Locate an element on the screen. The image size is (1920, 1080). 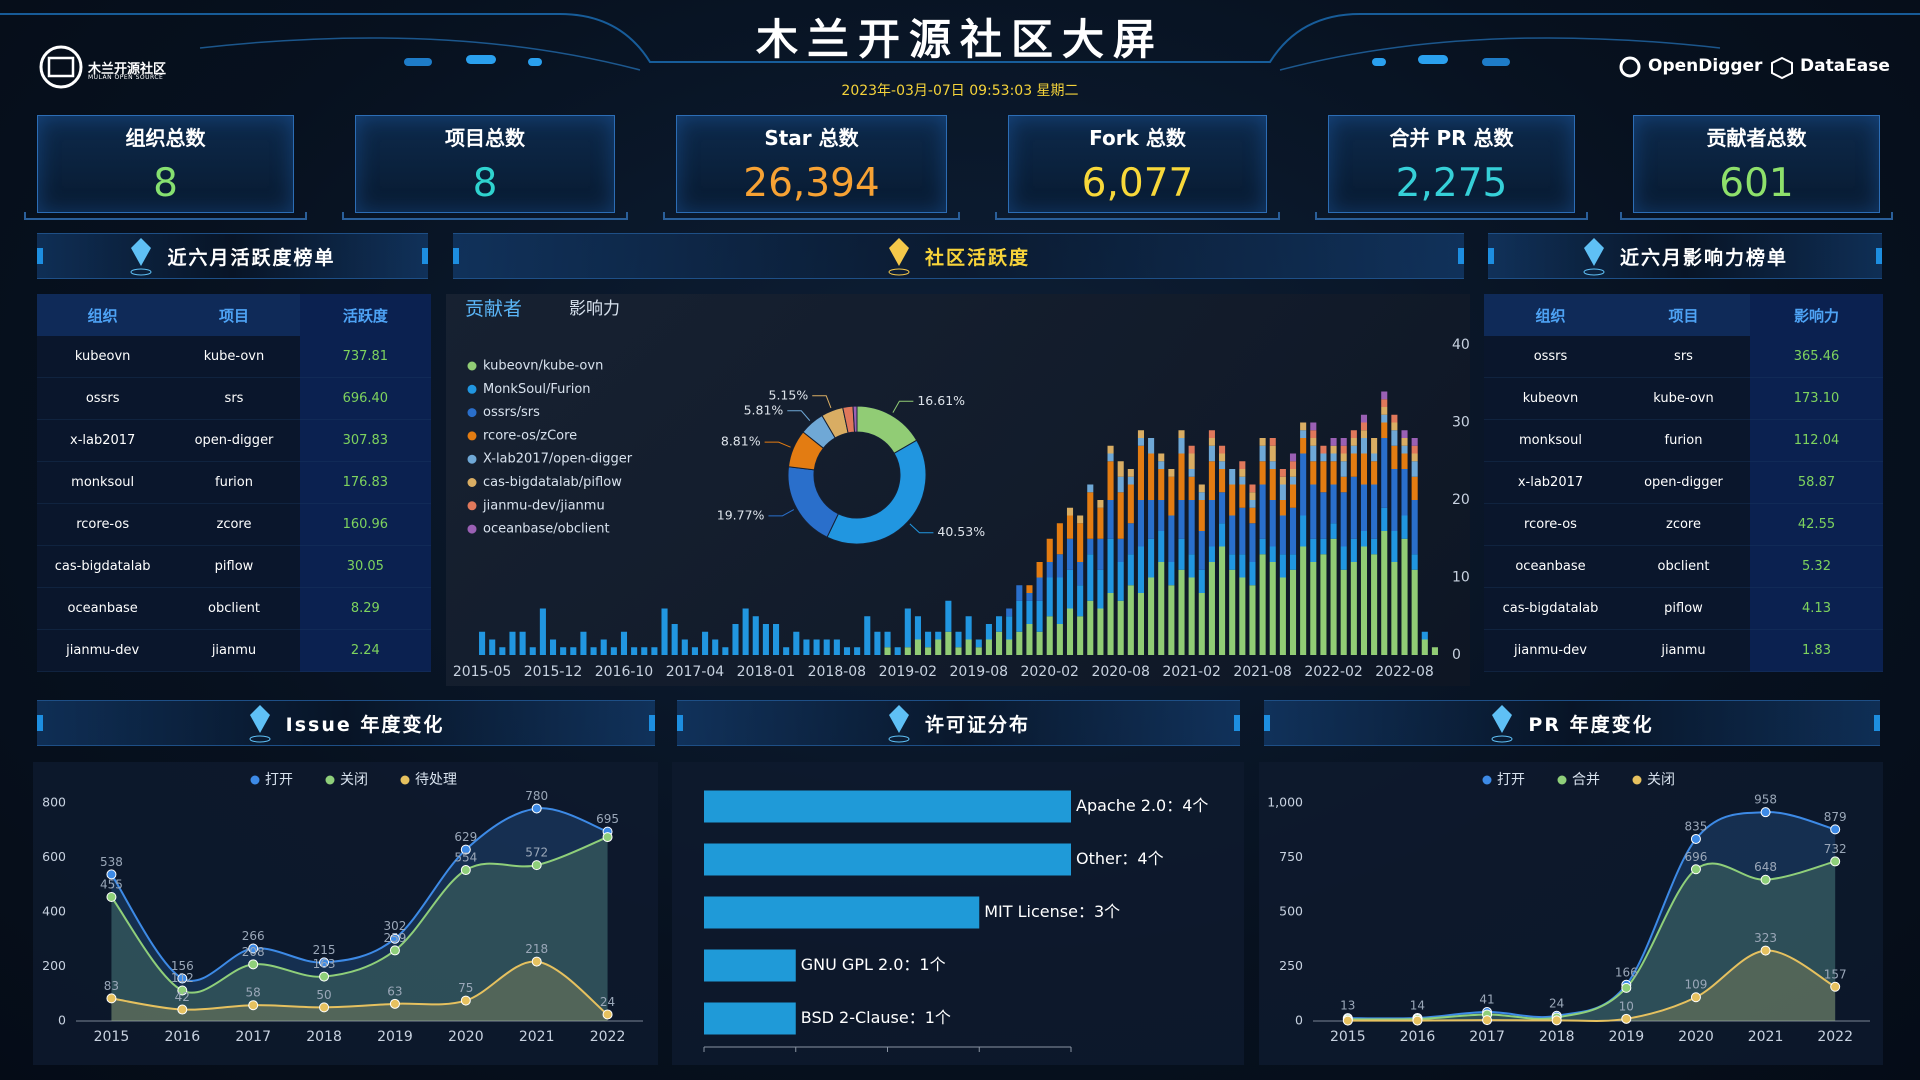
kpi-card: Star 总数 26,394 is located at coordinates (811, 167).